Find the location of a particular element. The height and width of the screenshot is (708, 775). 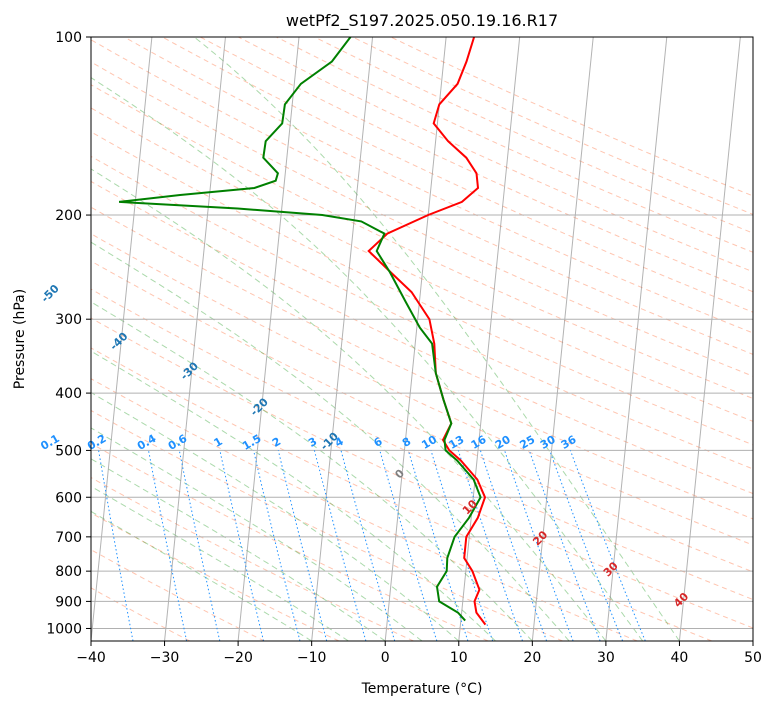

isotherm-label: 40 is located at coordinates (681, 600).